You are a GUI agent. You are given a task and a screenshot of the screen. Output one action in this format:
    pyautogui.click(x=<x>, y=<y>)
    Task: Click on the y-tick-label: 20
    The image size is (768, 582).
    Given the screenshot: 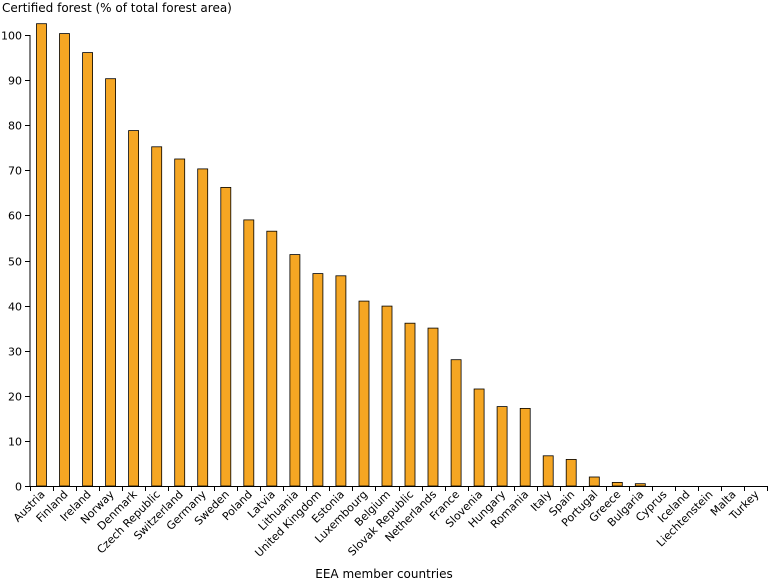 What is the action you would take?
    pyautogui.click(x=15, y=397)
    